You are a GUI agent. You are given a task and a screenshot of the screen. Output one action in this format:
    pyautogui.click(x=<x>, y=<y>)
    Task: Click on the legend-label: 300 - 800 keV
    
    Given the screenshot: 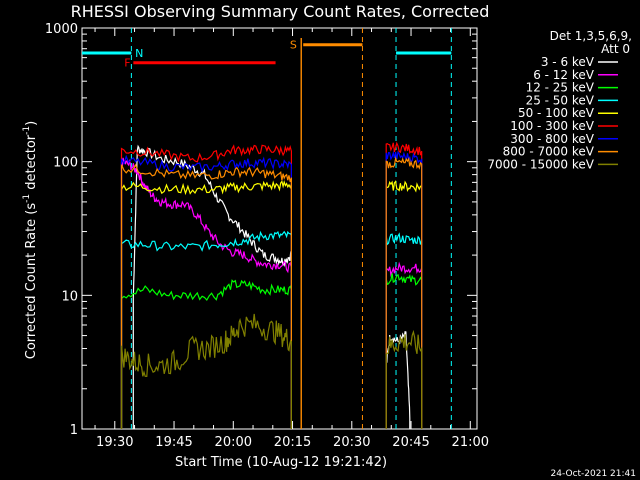 What is the action you would take?
    pyautogui.click(x=552, y=139)
    